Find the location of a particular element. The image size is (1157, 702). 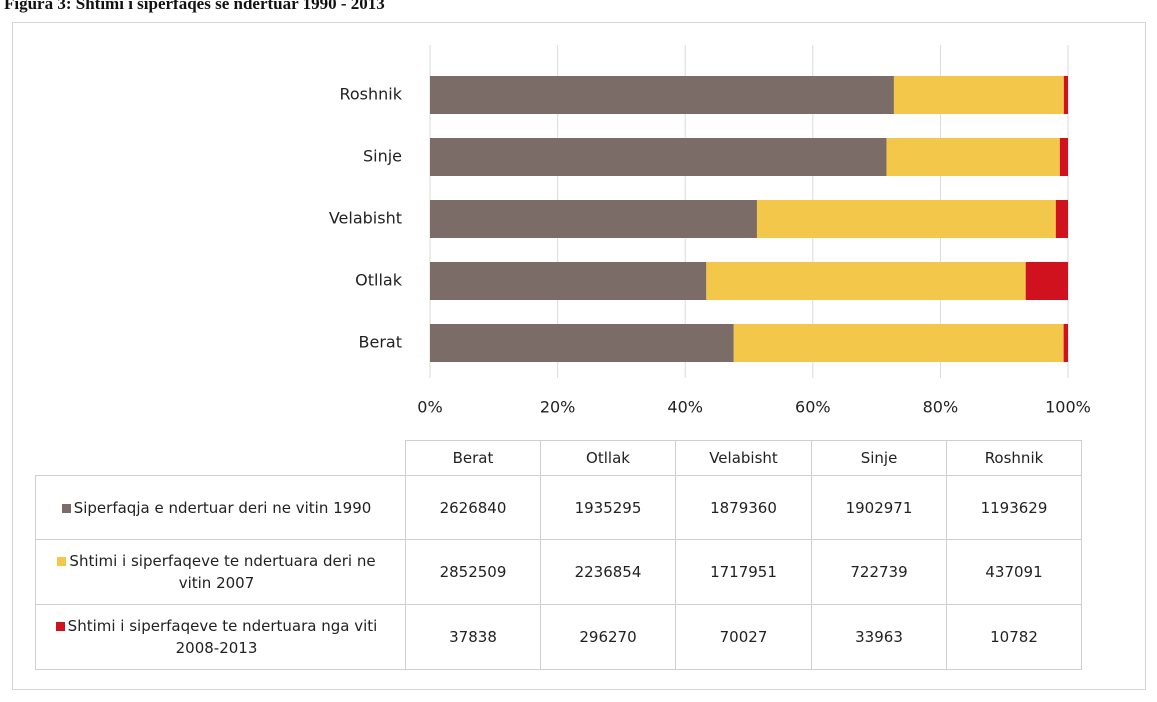

table-cell: 1717951 is located at coordinates (743, 572).